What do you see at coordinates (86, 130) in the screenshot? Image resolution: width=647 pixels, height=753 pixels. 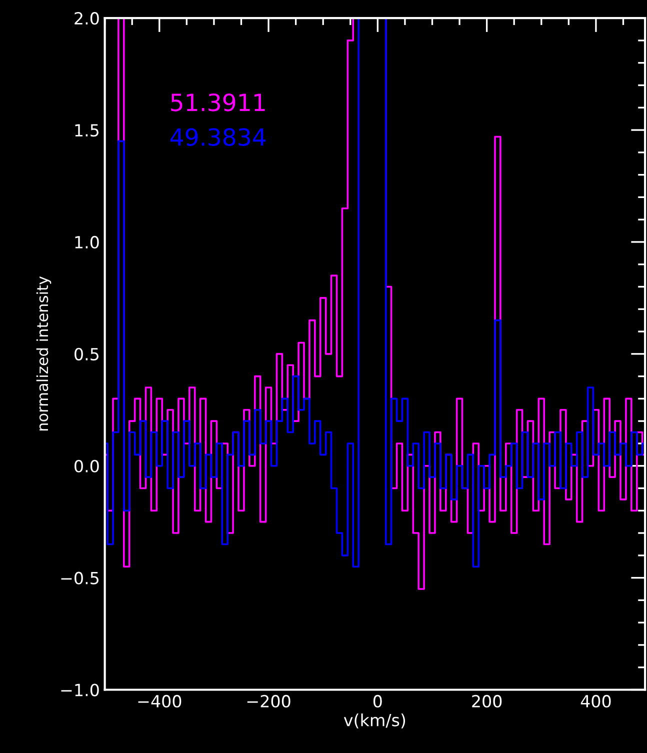 I see `y-tick-label: 1.5` at bounding box center [86, 130].